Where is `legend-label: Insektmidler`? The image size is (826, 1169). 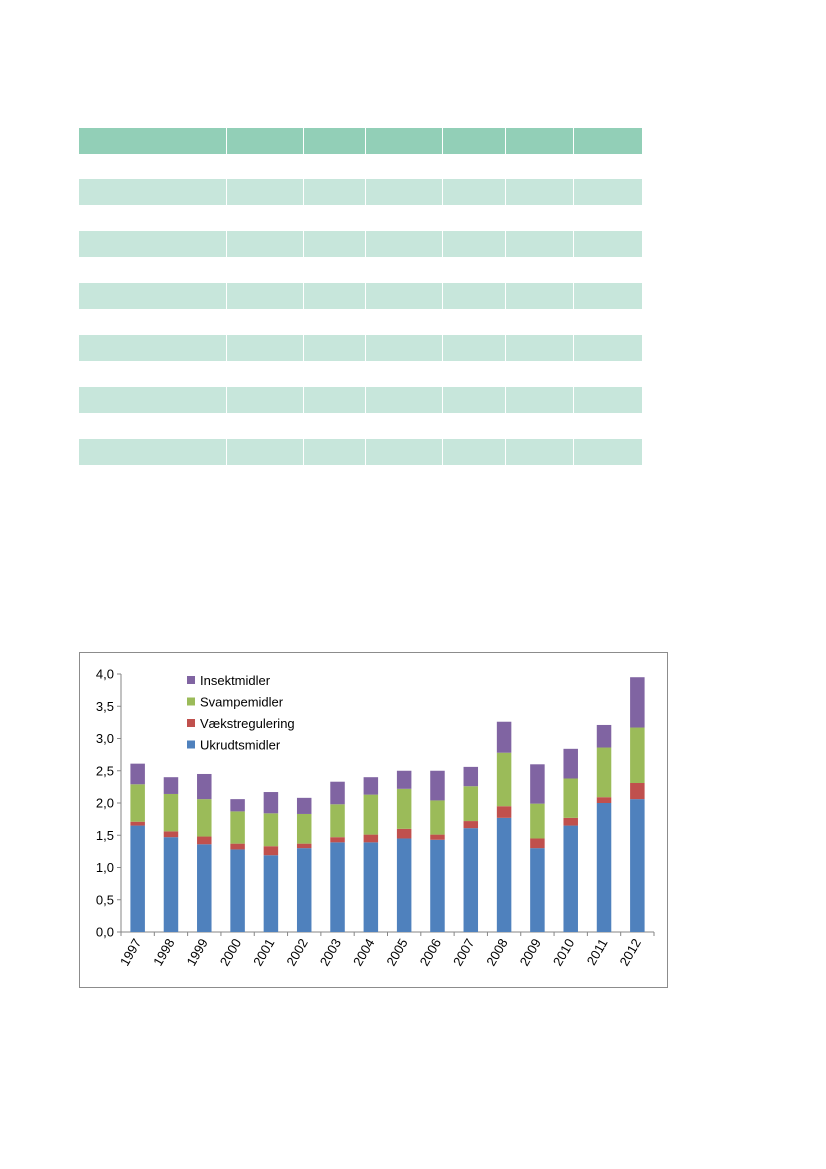 legend-label: Insektmidler is located at coordinates (235, 680).